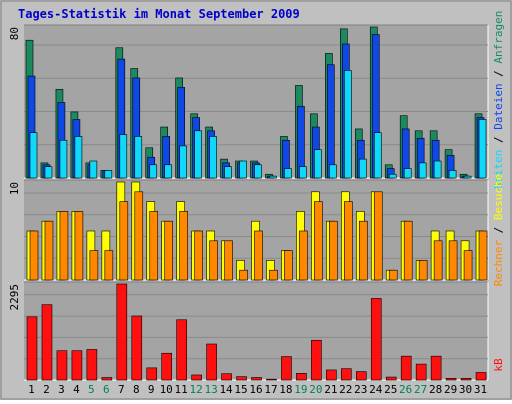  Describe the element at coordinates (136, 389) in the screenshot. I see `x-tick-label: 8` at that location.